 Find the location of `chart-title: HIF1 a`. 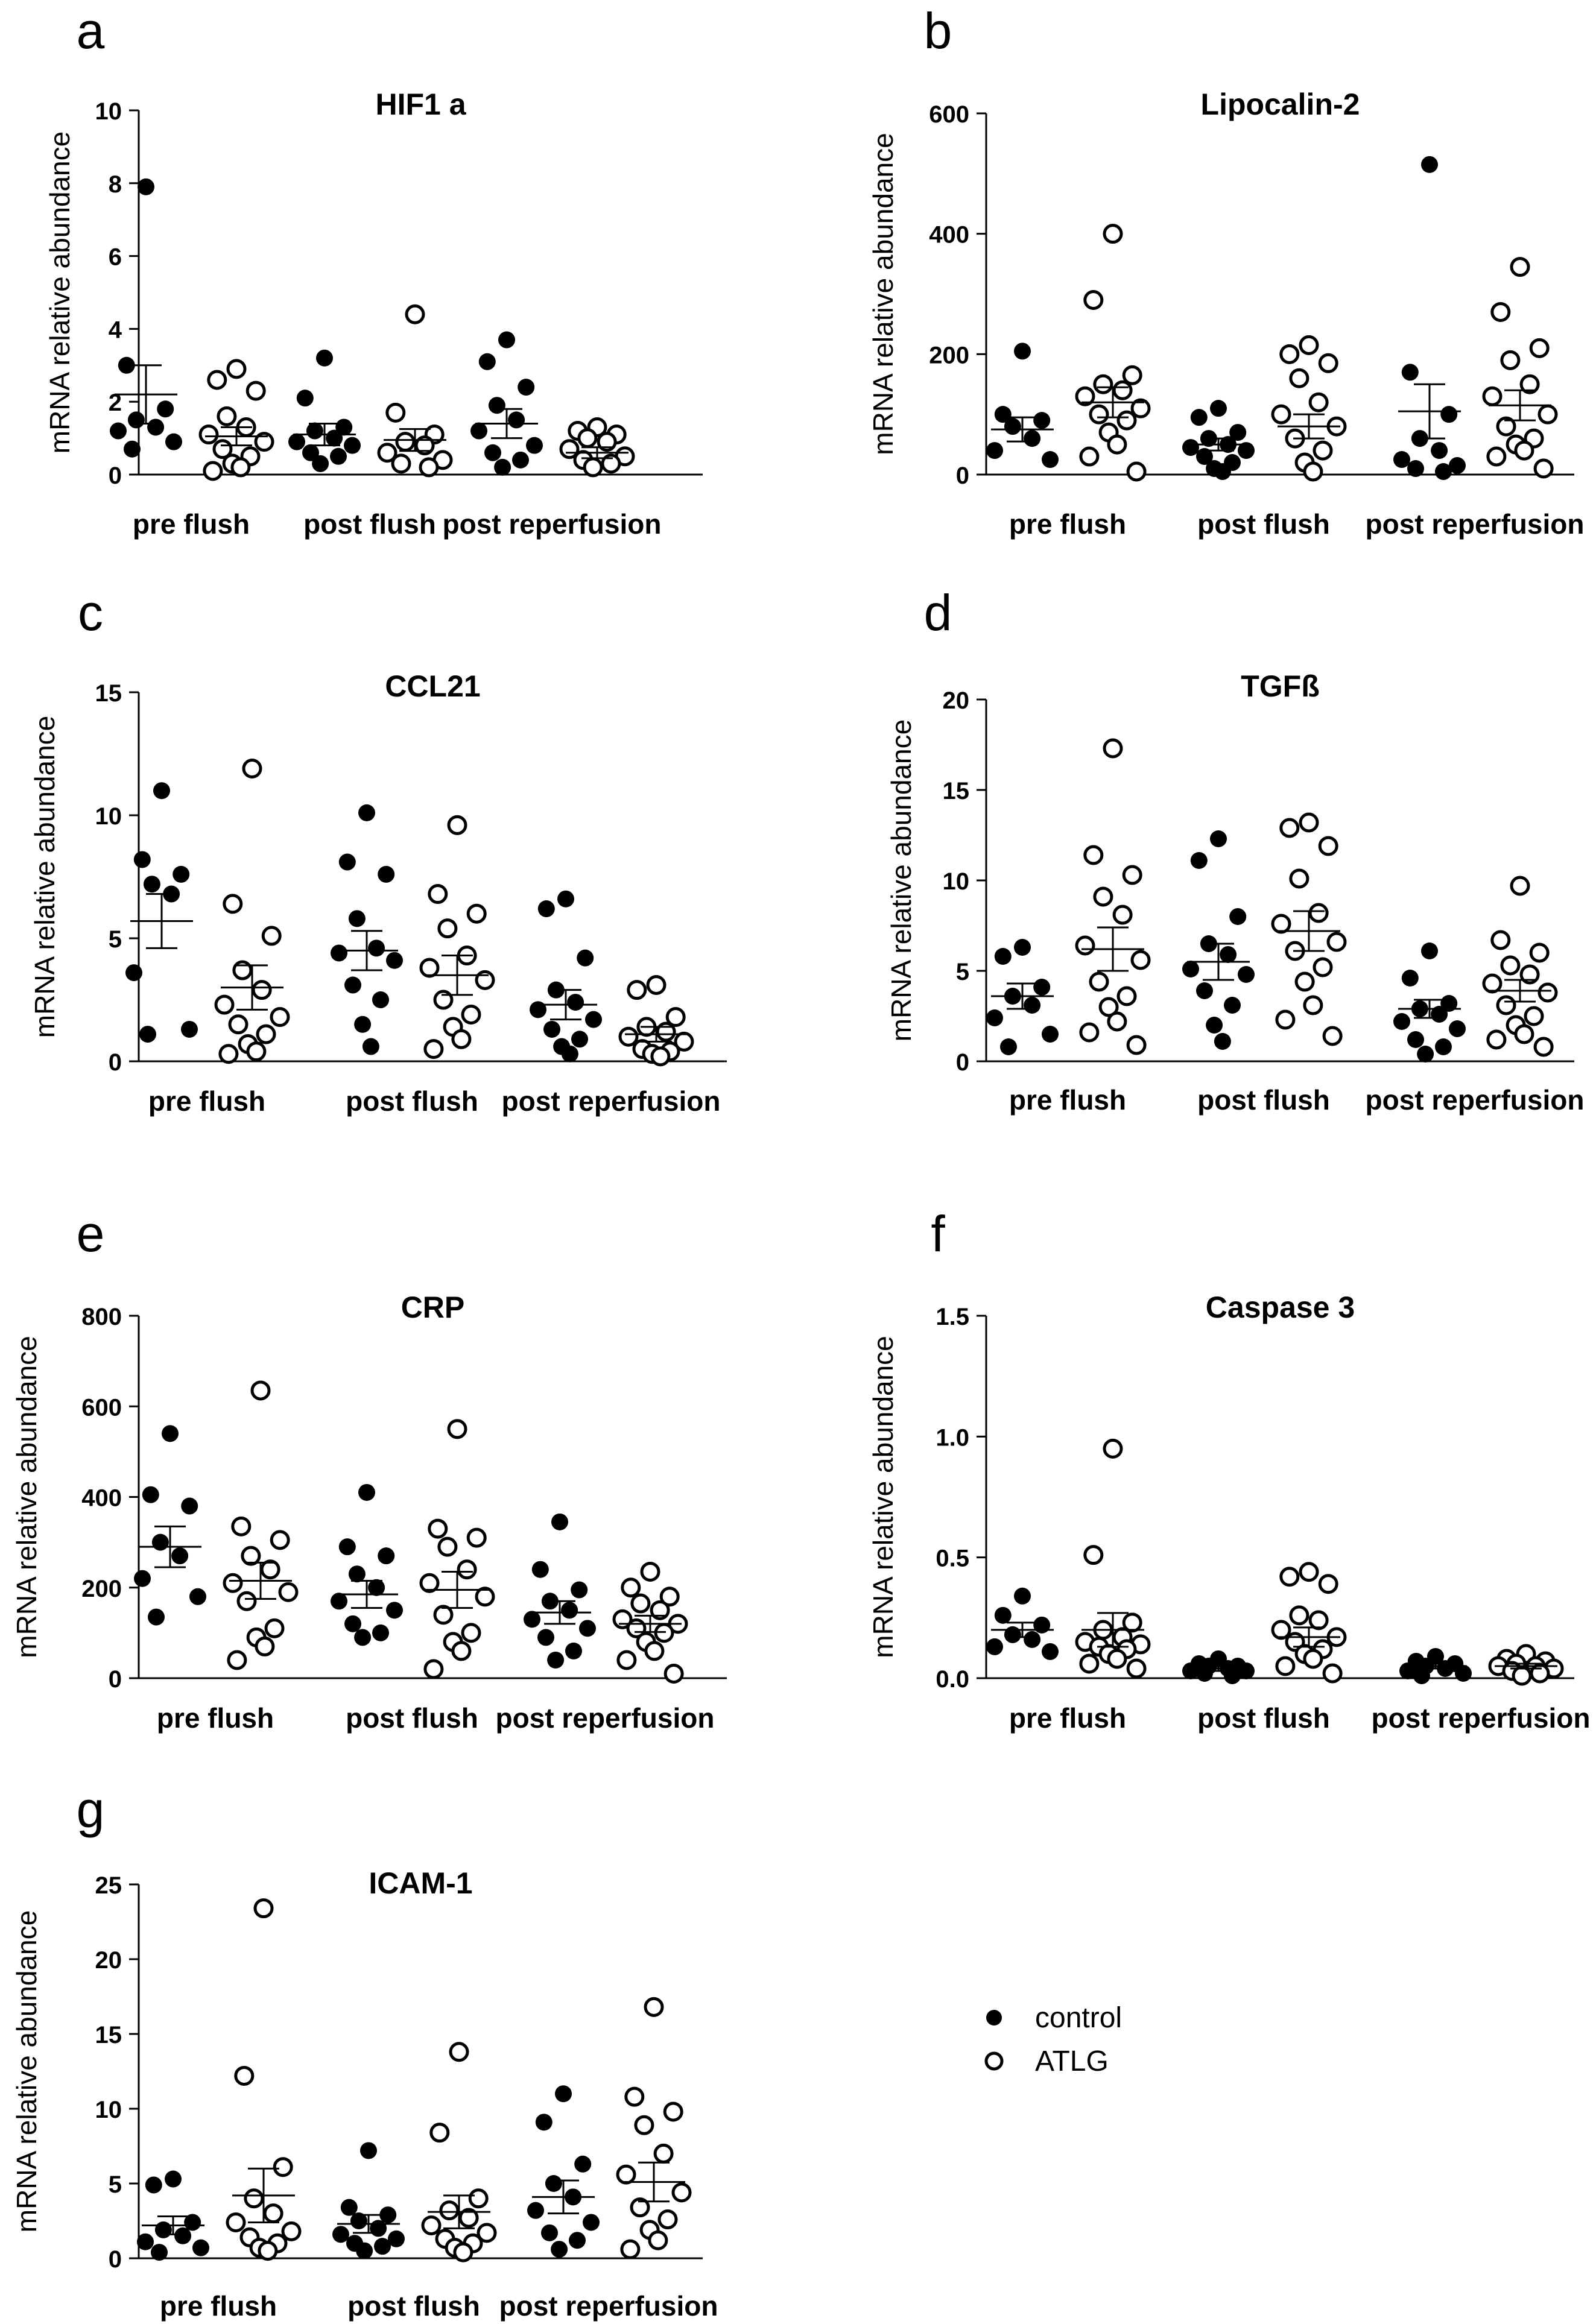

chart-title: HIF1 a is located at coordinates (420, 104).